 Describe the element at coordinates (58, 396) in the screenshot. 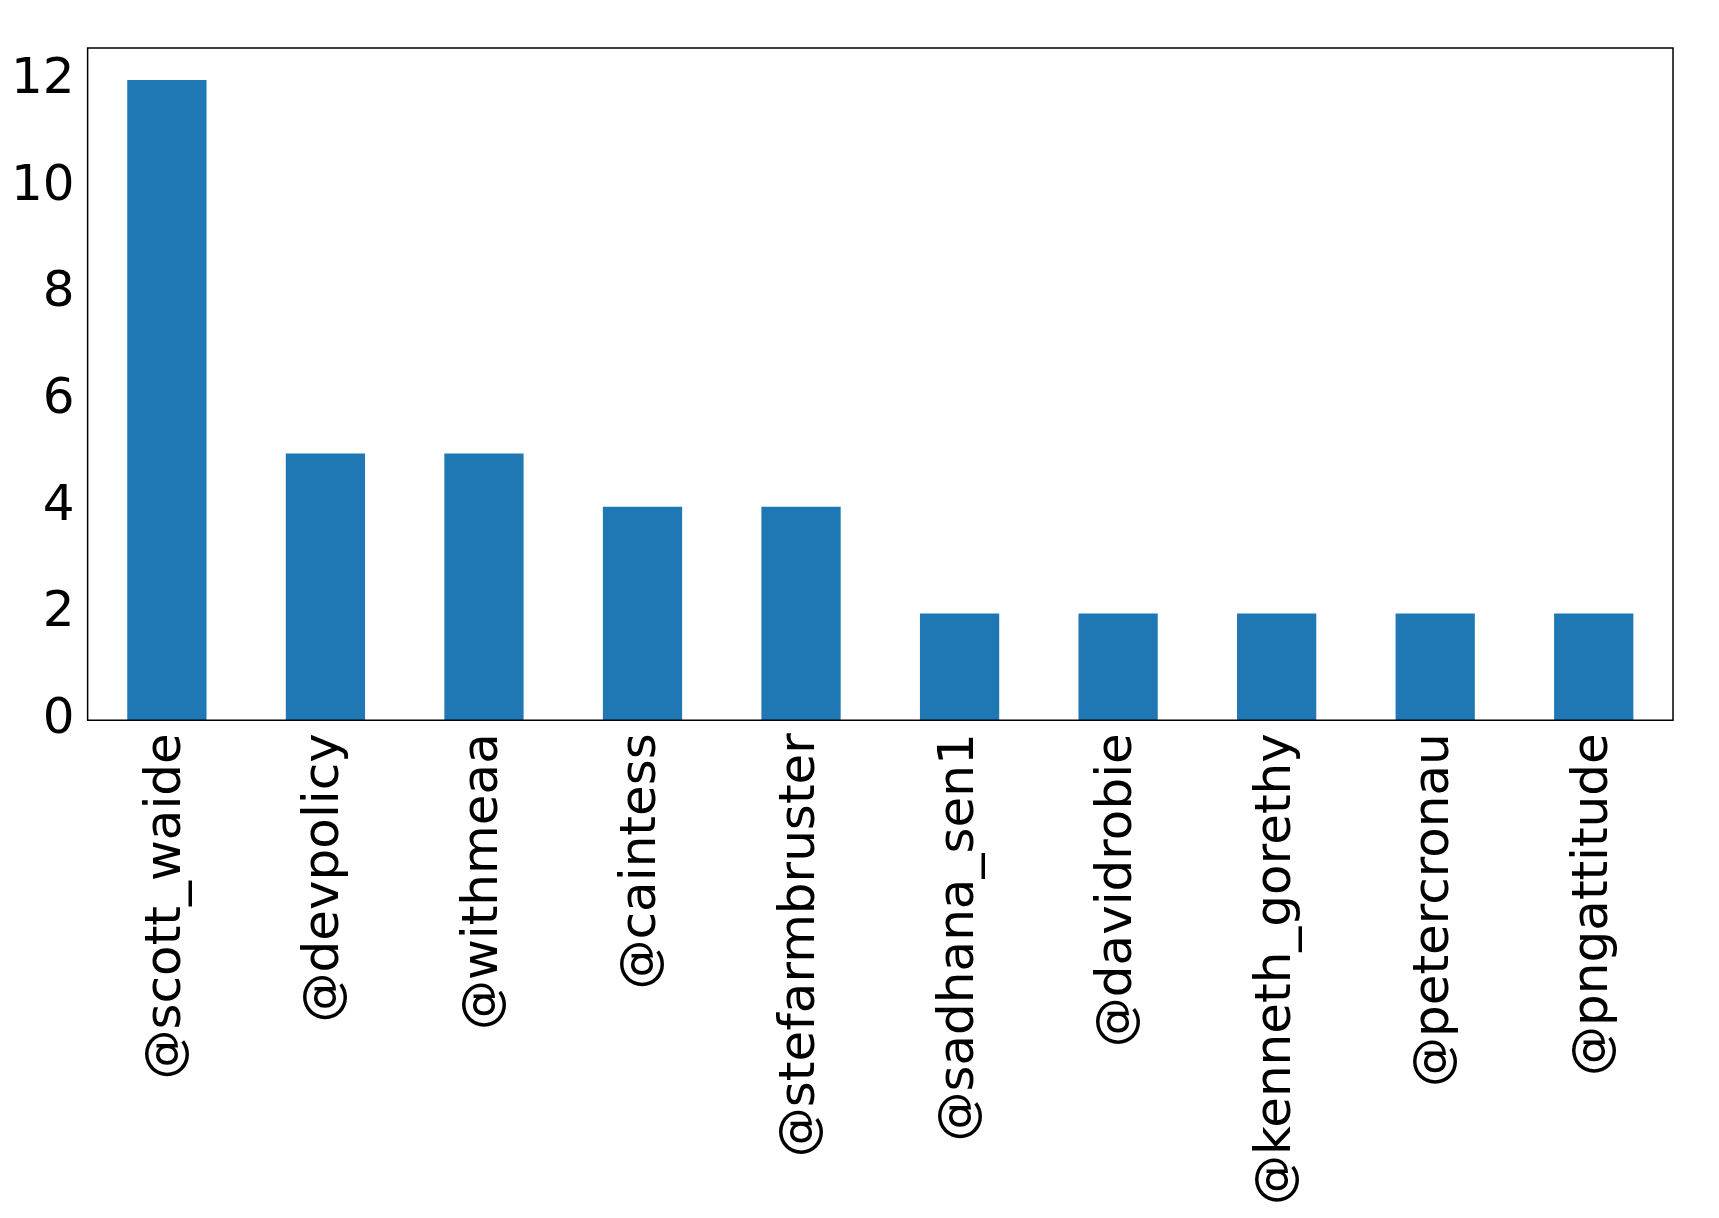

I see `y-tick-label: 6` at that location.